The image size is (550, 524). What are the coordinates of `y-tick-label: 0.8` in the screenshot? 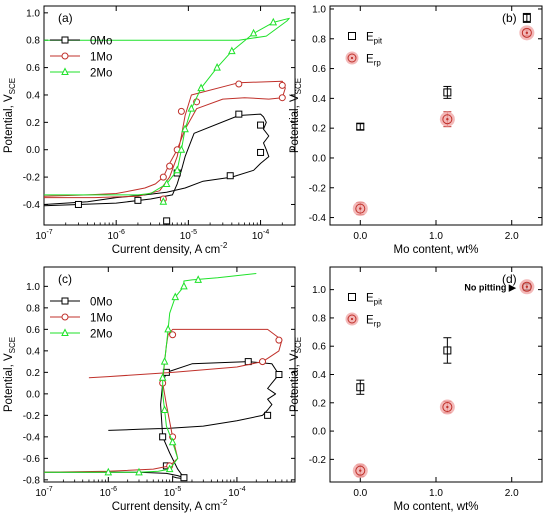 It's located at (319, 318).